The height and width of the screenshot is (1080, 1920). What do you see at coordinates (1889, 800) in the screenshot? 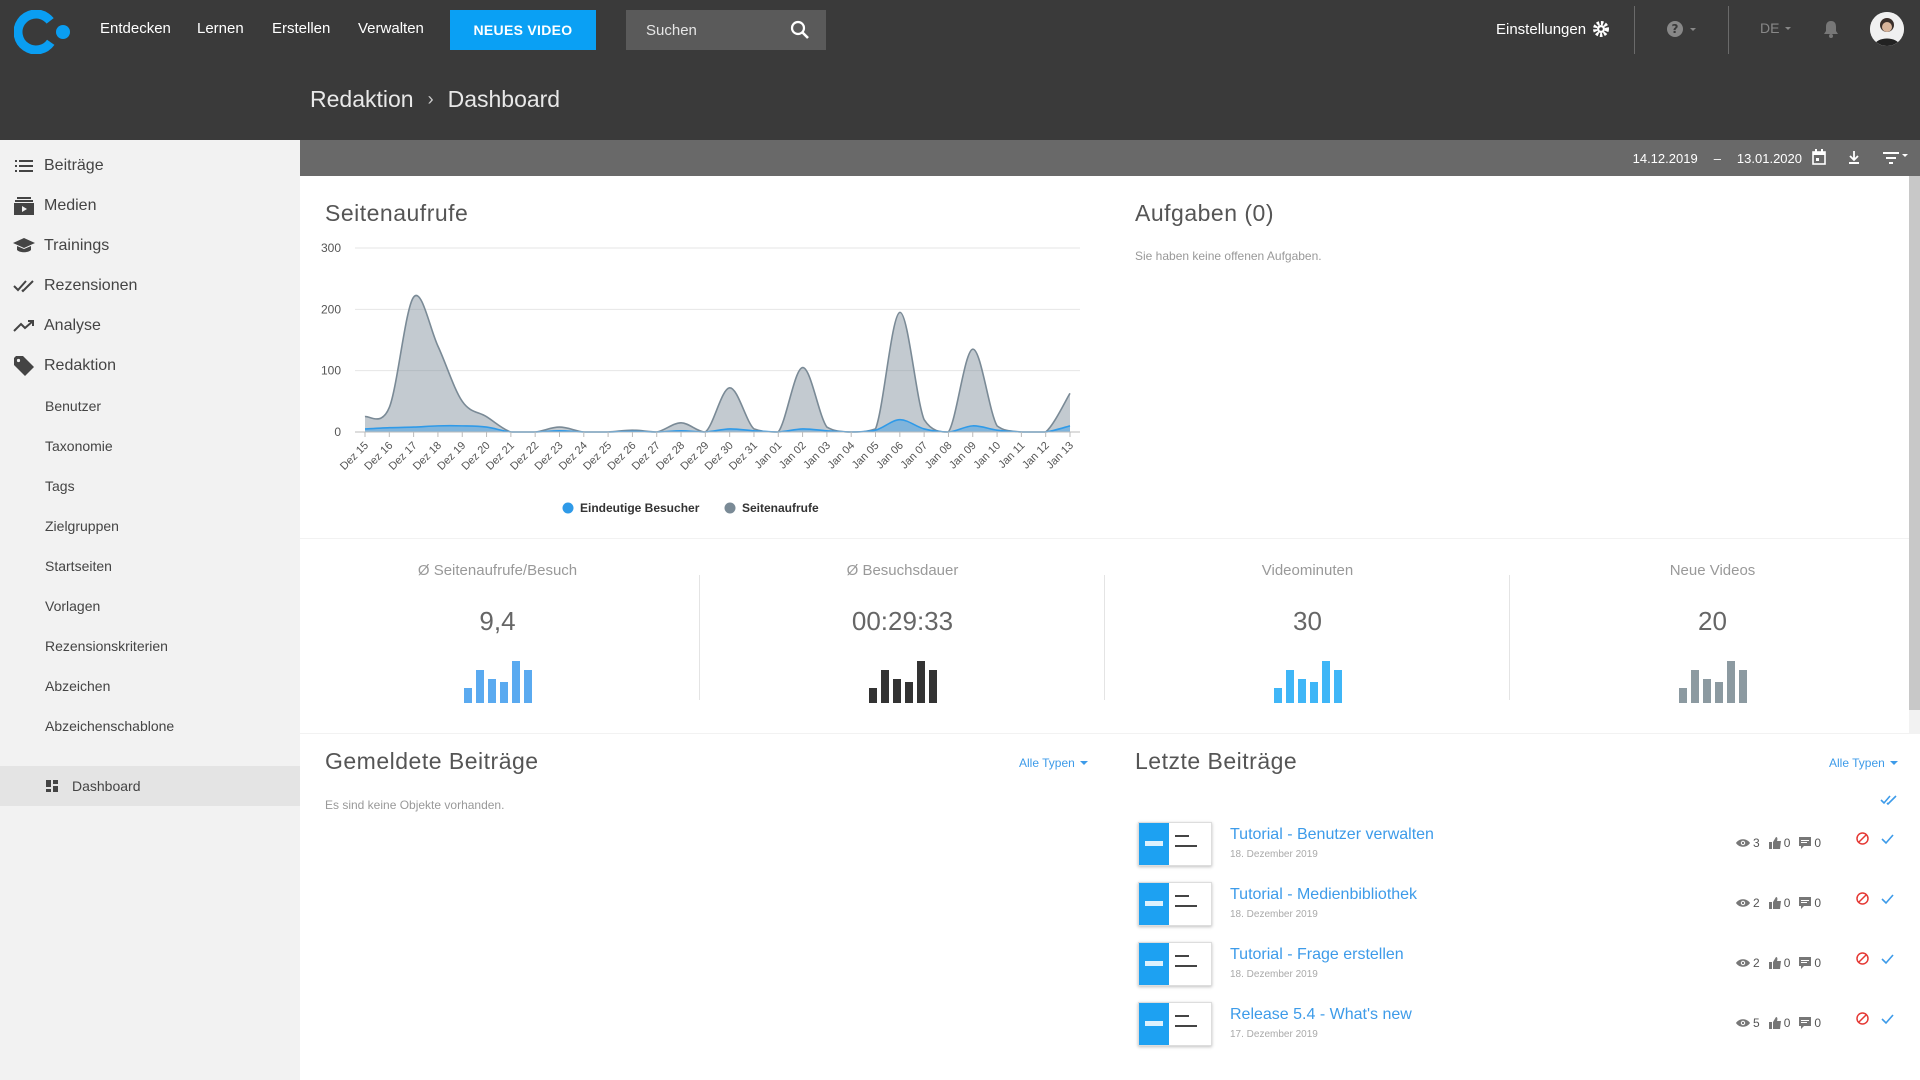
I see `double-check-icon` at bounding box center [1889, 800].